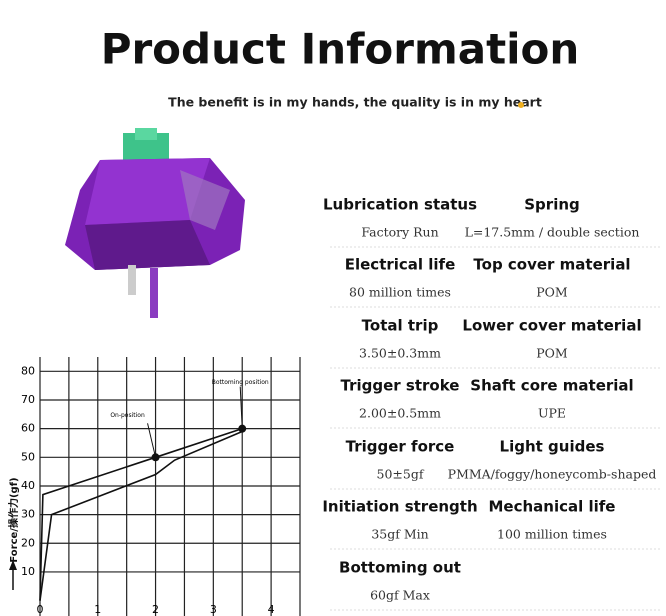 This screenshot has height=616, width=666. What do you see at coordinates (127, 415) in the screenshot?
I see `annotation: On-position` at bounding box center [127, 415].